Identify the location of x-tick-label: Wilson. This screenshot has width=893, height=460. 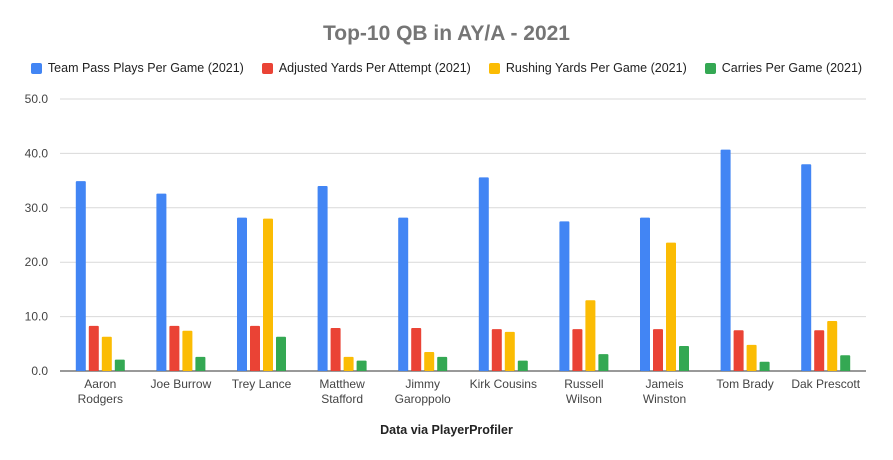
(584, 399).